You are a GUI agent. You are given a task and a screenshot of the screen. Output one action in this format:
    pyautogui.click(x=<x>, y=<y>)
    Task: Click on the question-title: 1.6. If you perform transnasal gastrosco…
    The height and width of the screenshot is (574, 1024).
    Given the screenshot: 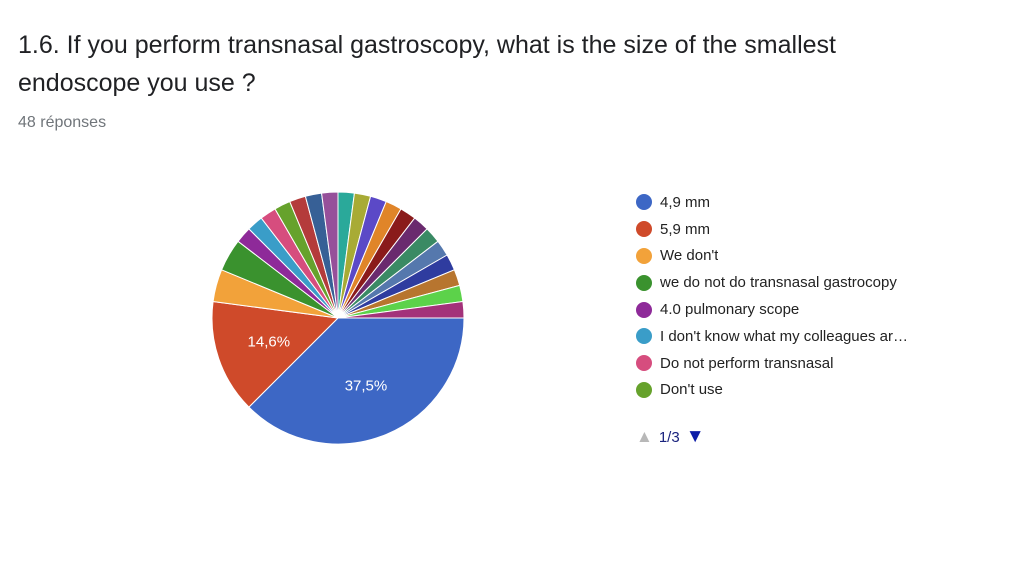 What is the action you would take?
    pyautogui.click(x=427, y=64)
    